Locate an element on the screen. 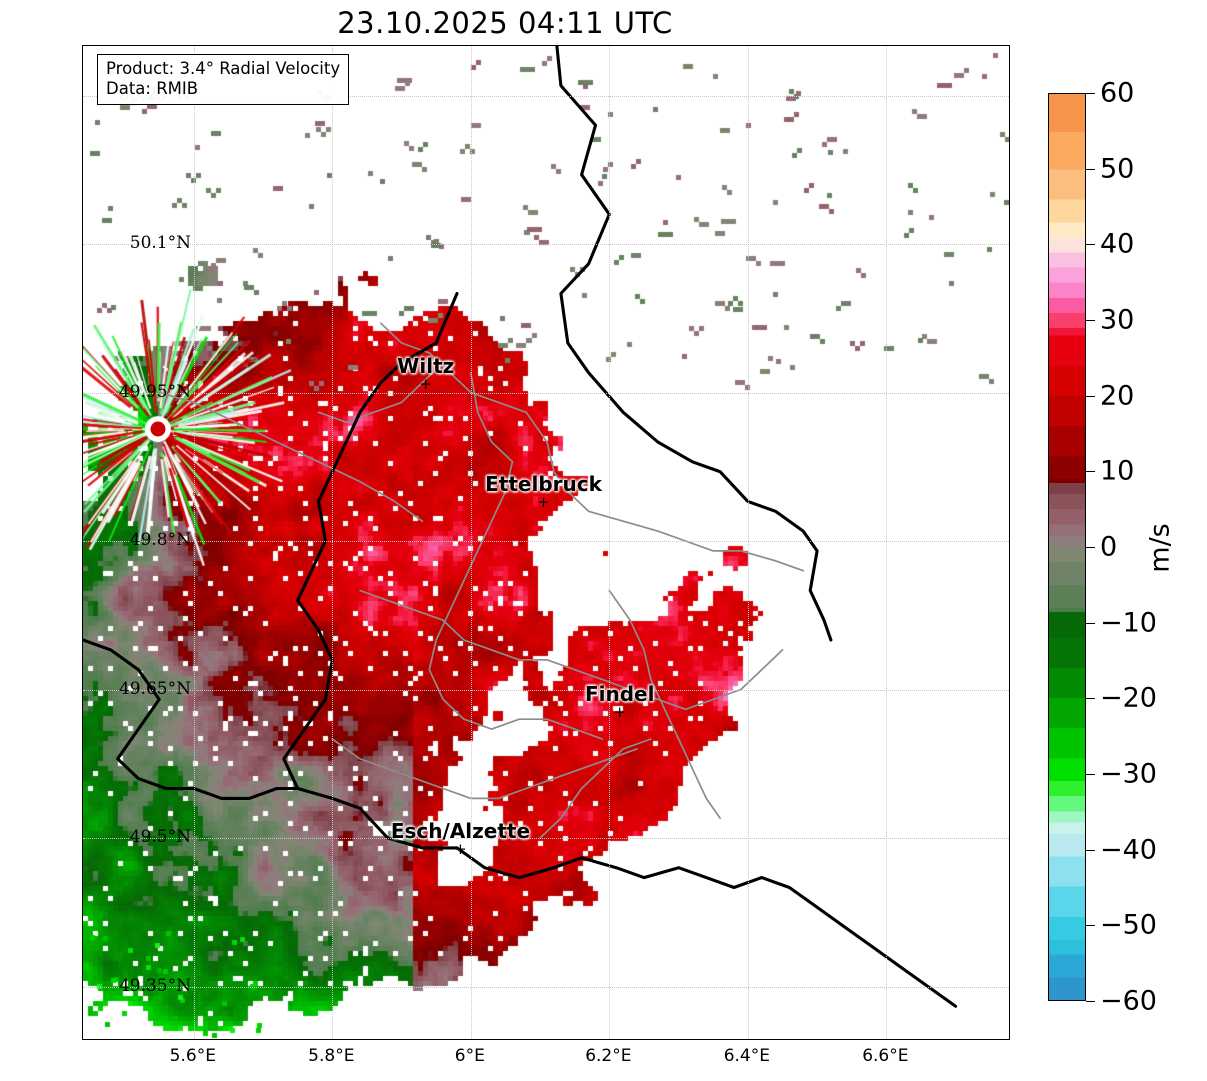 Image resolution: width=1207 pixels, height=1081 pixels. x-tick-label: 6°E is located at coordinates (469, 1056).